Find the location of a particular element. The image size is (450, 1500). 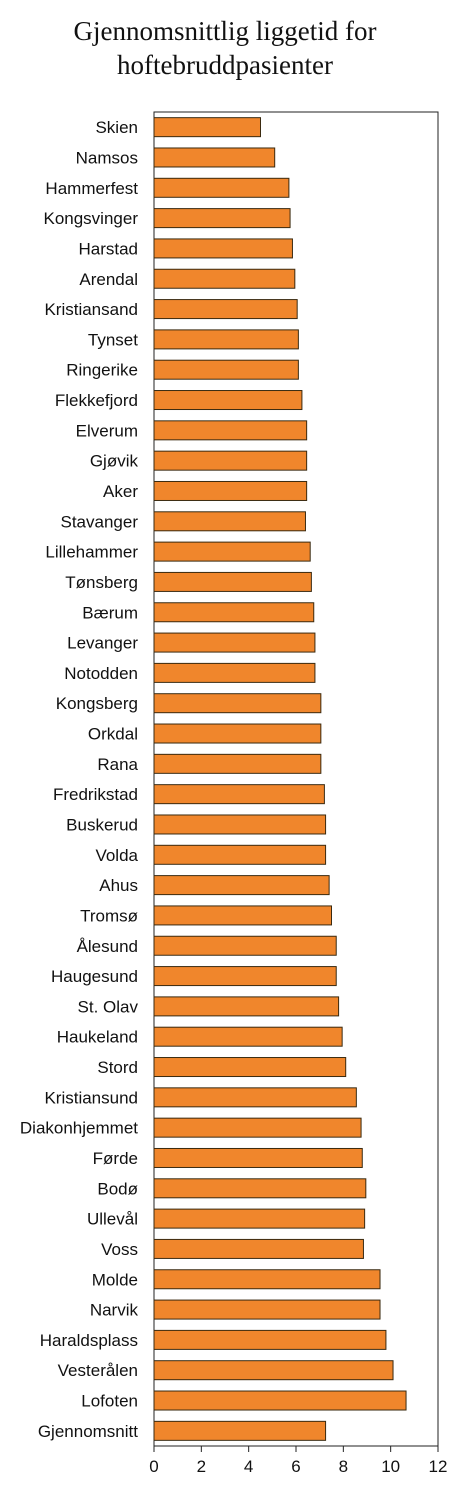

category-label: Tynset is located at coordinates (113, 339).